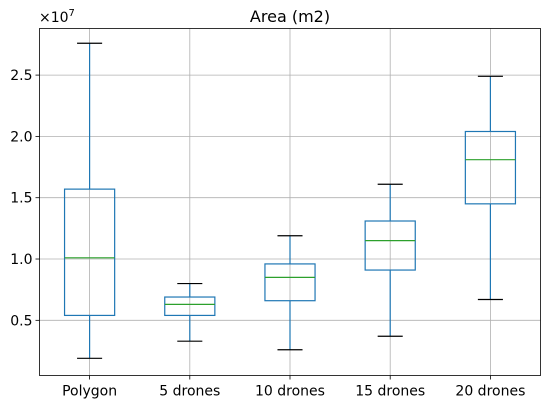  What do you see at coordinates (89, 392) in the screenshot?
I see `x-tick-label: Polygon` at bounding box center [89, 392].